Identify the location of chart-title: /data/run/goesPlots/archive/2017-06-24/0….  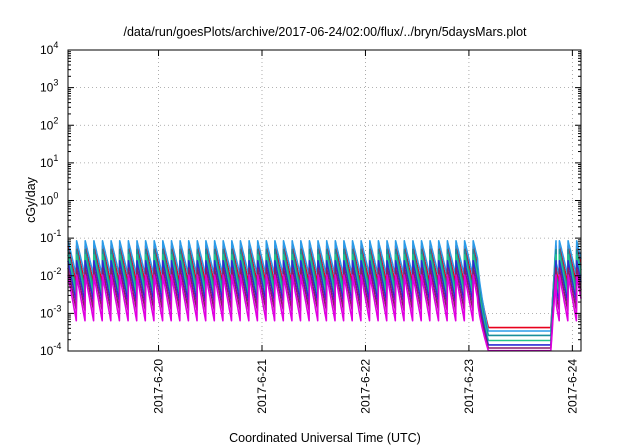
(325, 32).